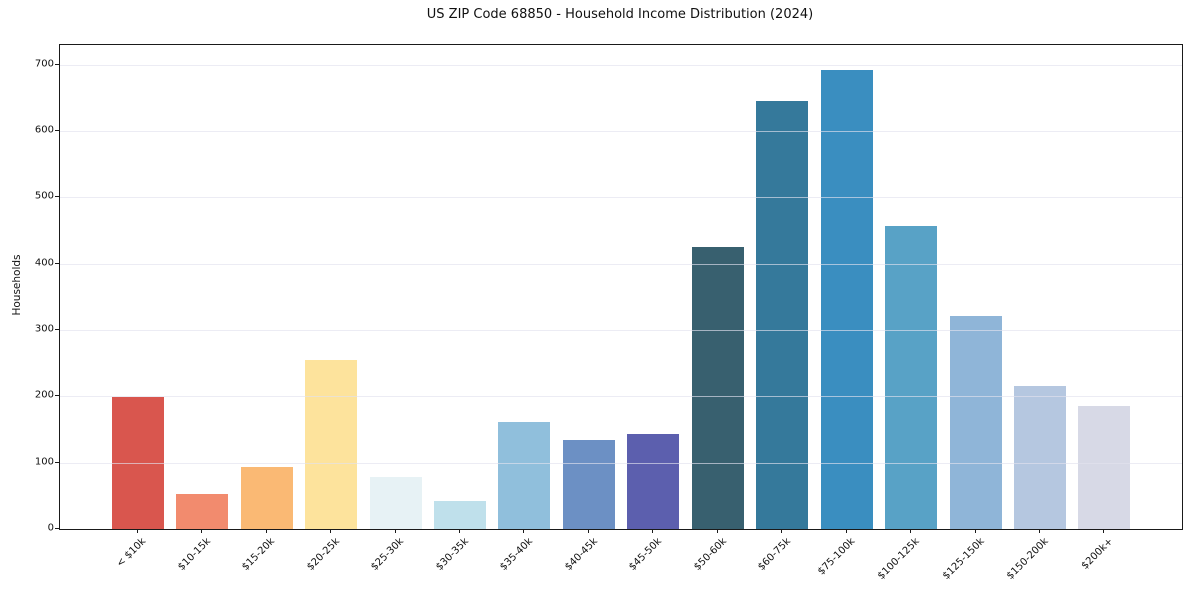  Describe the element at coordinates (452, 554) in the screenshot. I see `x-tick-label: $30-35k` at that location.